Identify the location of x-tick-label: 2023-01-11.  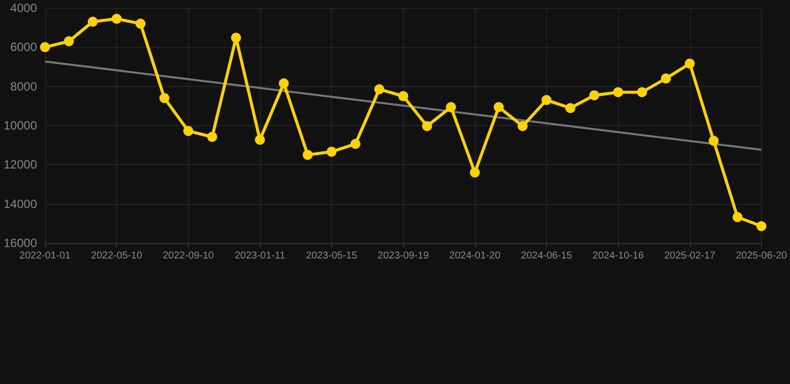
(260, 256).